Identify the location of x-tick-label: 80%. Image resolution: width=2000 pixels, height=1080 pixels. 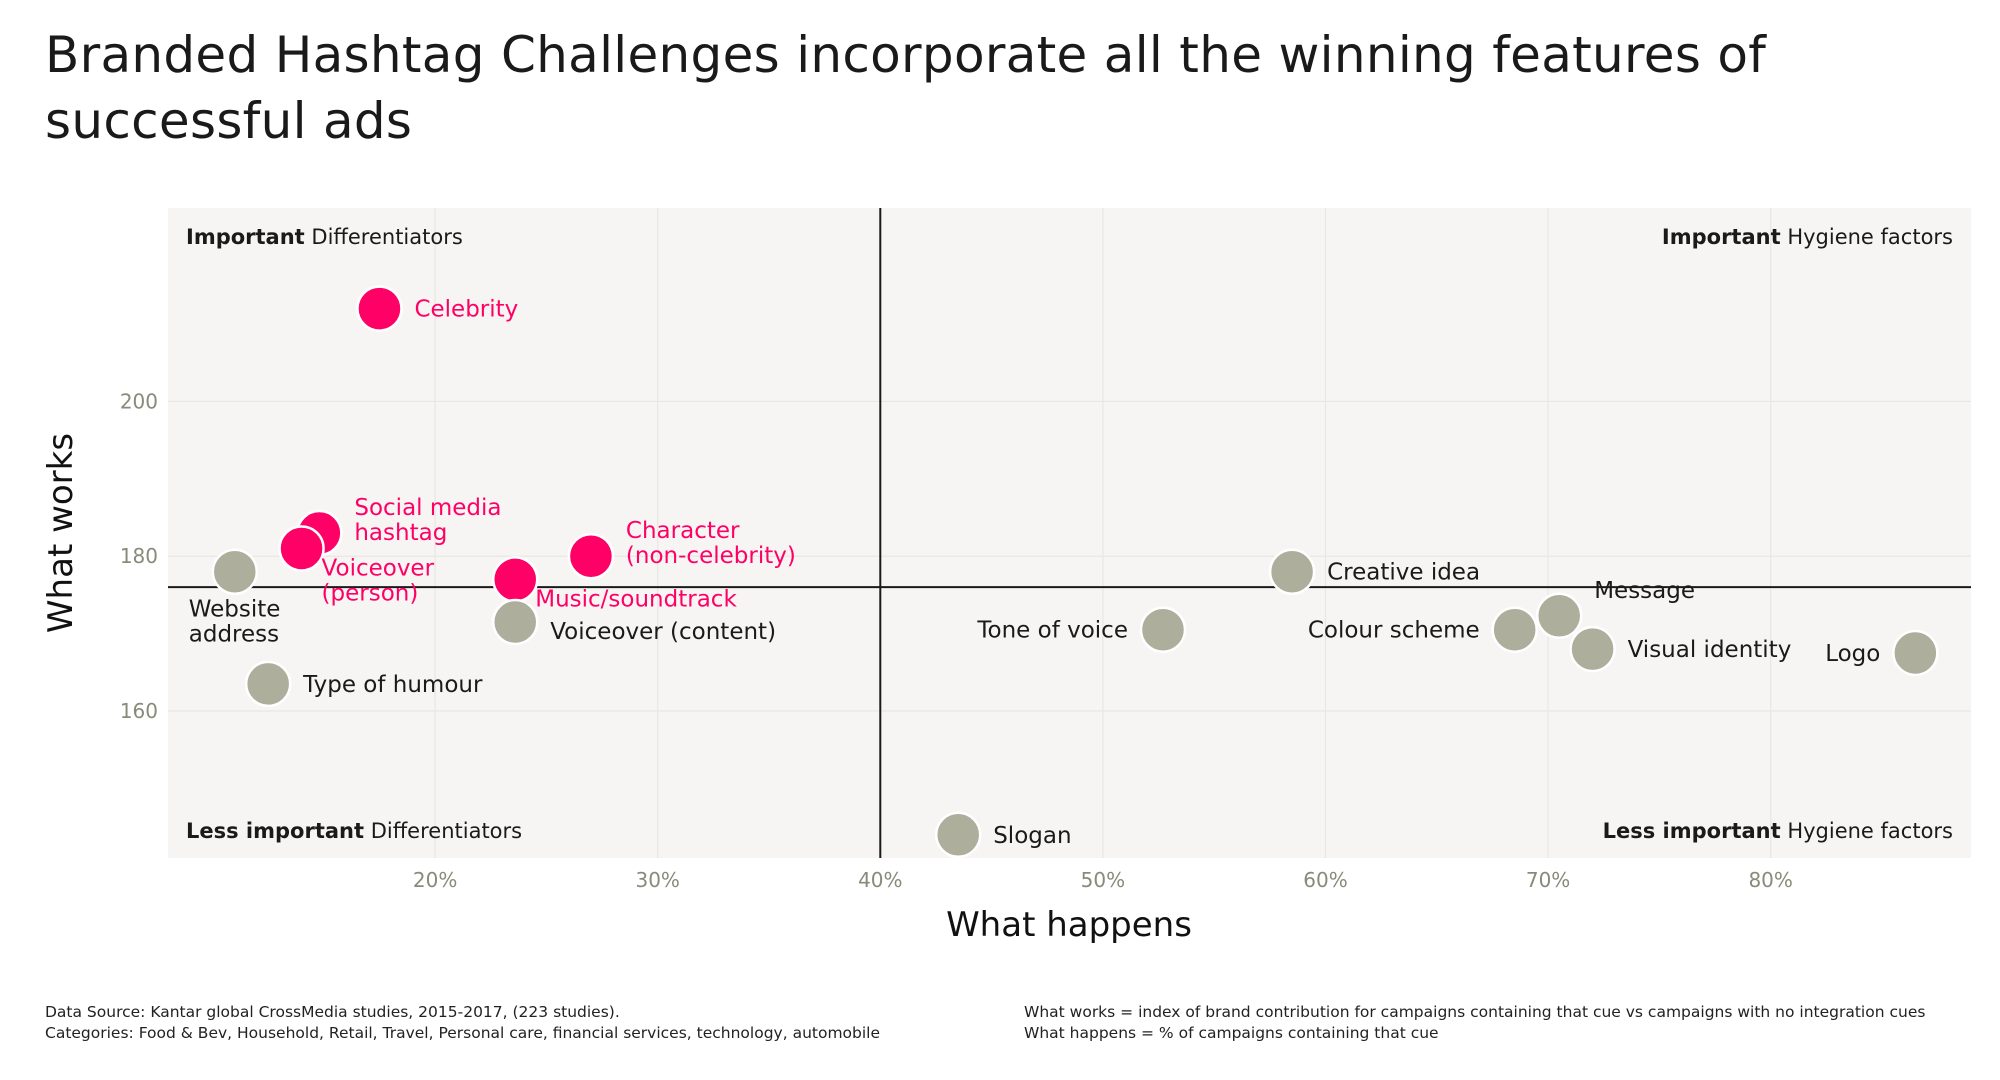
(1770, 880).